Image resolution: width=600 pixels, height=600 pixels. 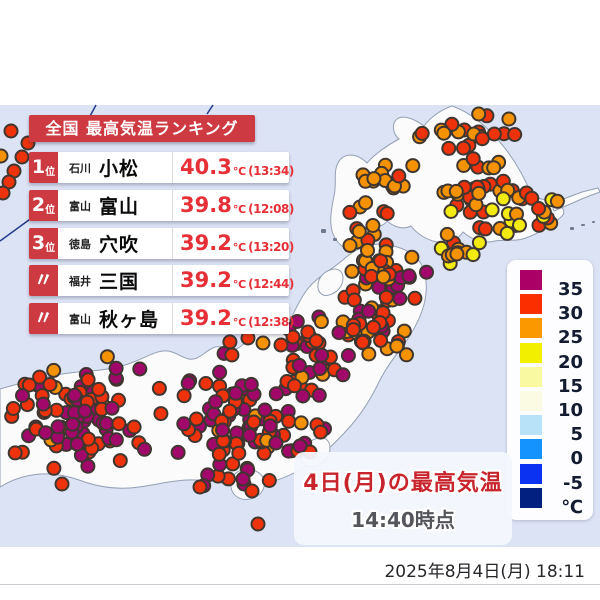 What do you see at coordinates (271, 283) in the screenshot?
I see `observation-time: (12:44)` at bounding box center [271, 283].